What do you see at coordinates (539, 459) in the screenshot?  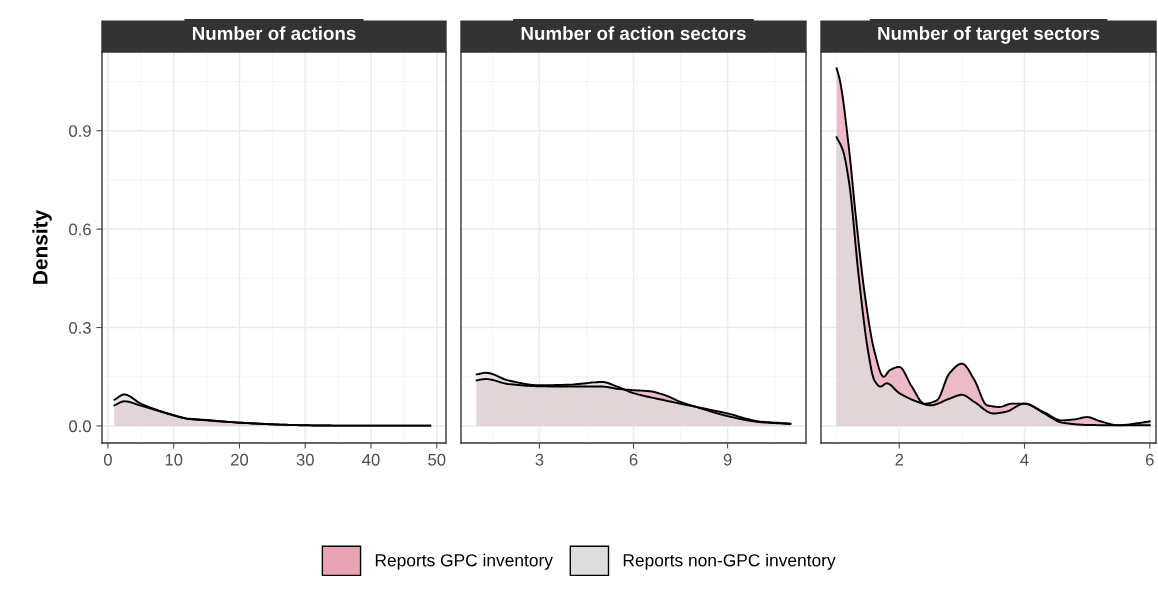 I see `x-tick-label: 3` at bounding box center [539, 459].